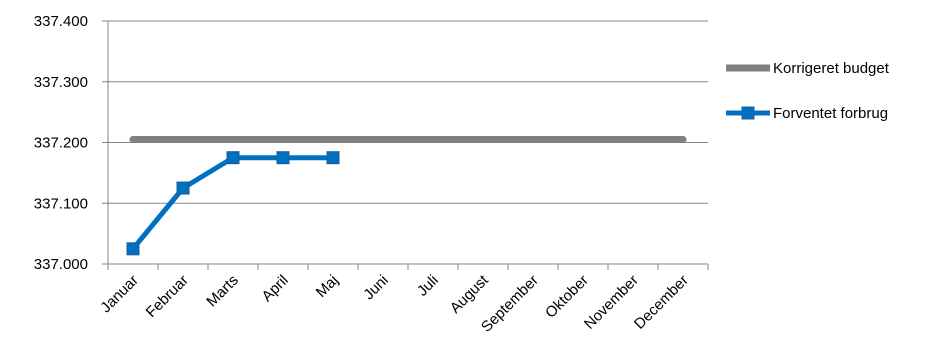  Describe the element at coordinates (275, 288) in the screenshot. I see `x-tick-label: April` at that location.